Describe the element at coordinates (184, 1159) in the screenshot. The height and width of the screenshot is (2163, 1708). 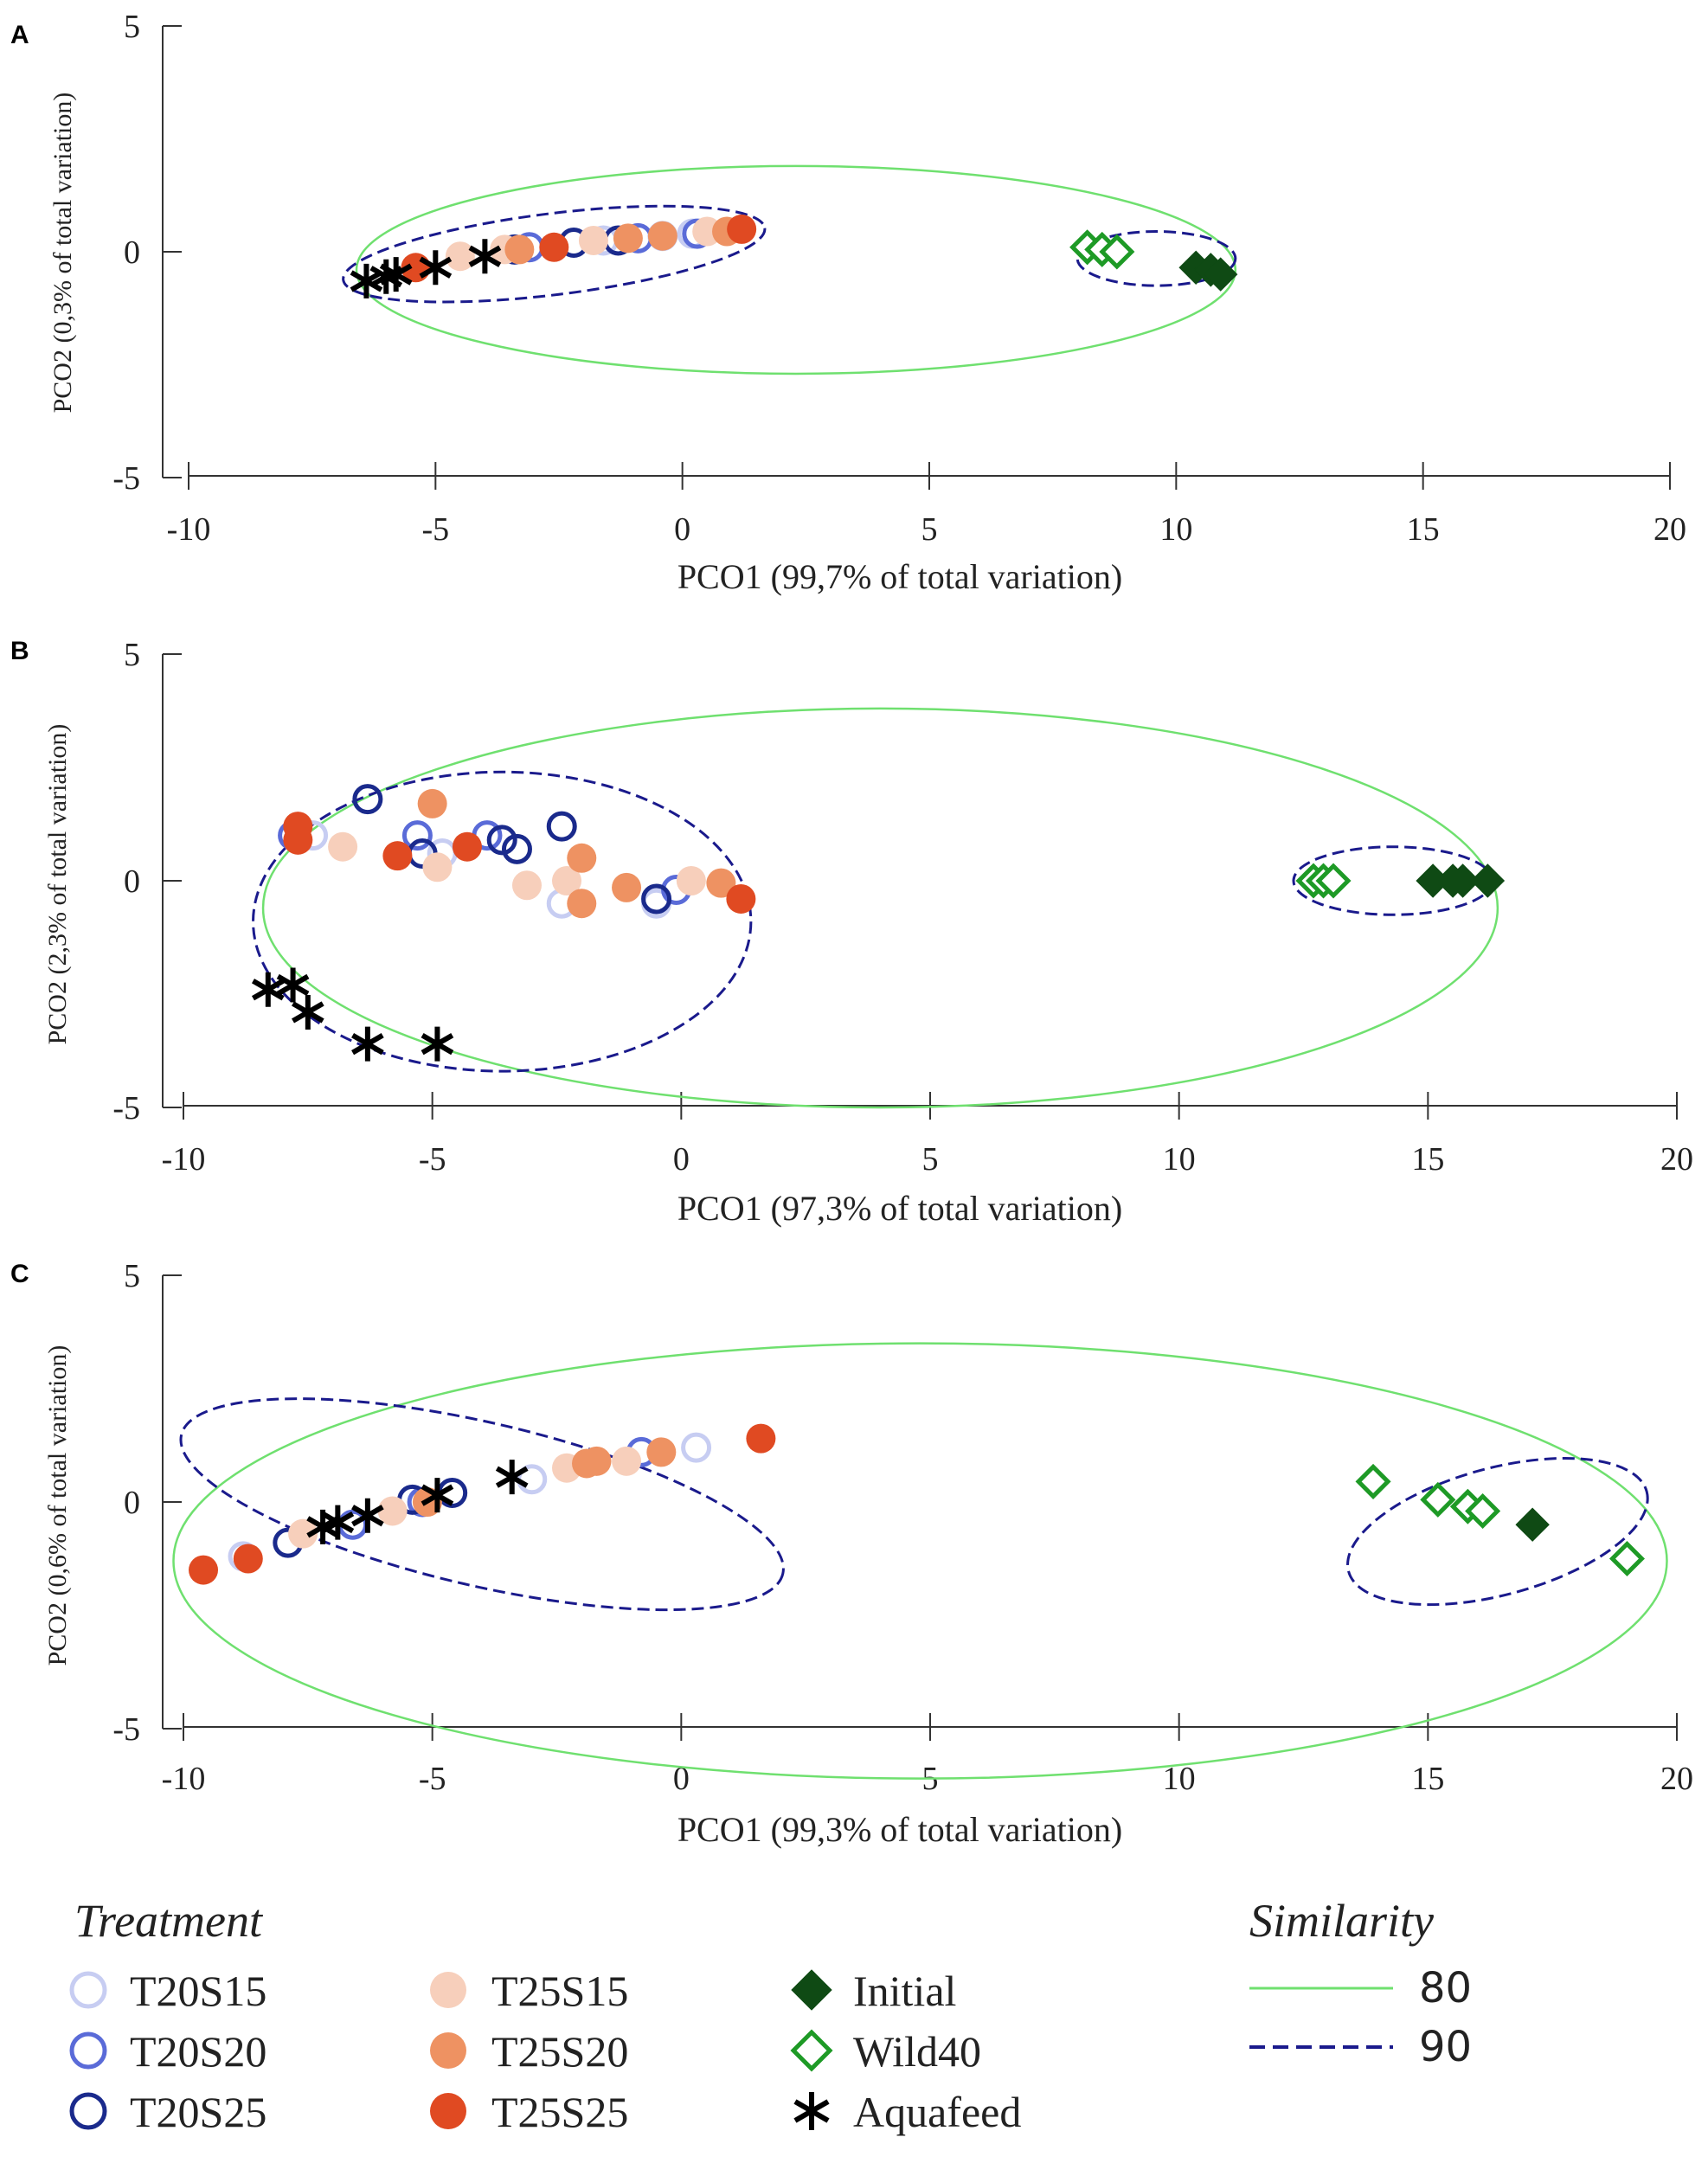
I see `x-tick-label-b: -10` at that location.